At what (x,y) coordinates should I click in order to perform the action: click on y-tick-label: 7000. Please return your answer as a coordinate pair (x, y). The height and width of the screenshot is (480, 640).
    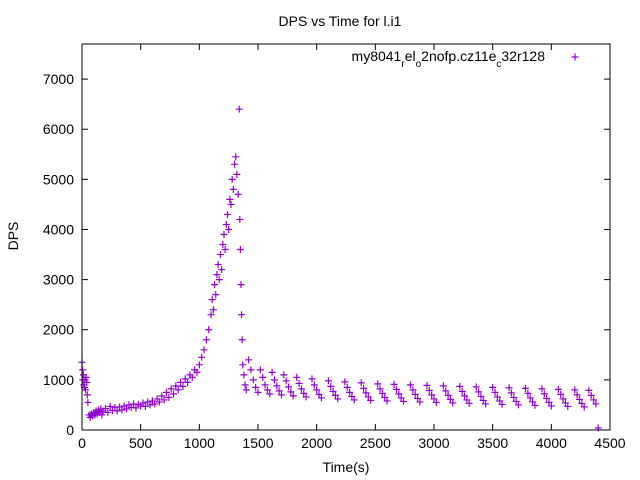
    Looking at the image, I should click on (58, 79).